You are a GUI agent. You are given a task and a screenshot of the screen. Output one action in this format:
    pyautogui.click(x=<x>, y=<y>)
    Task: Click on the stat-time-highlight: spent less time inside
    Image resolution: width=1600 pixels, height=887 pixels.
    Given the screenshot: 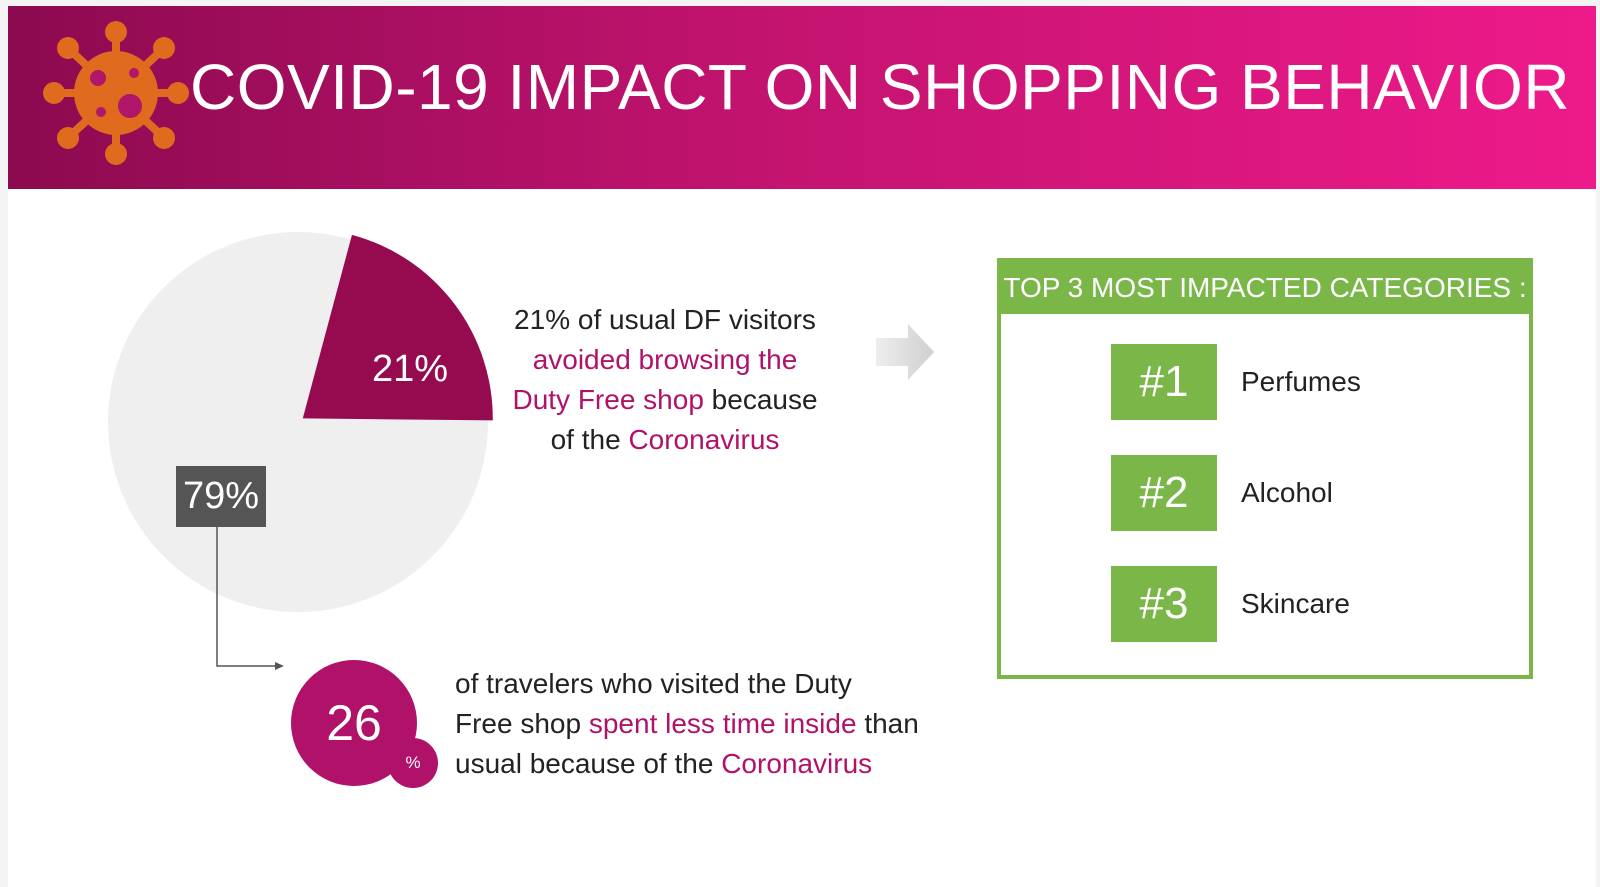 What is the action you would take?
    pyautogui.click(x=722, y=723)
    